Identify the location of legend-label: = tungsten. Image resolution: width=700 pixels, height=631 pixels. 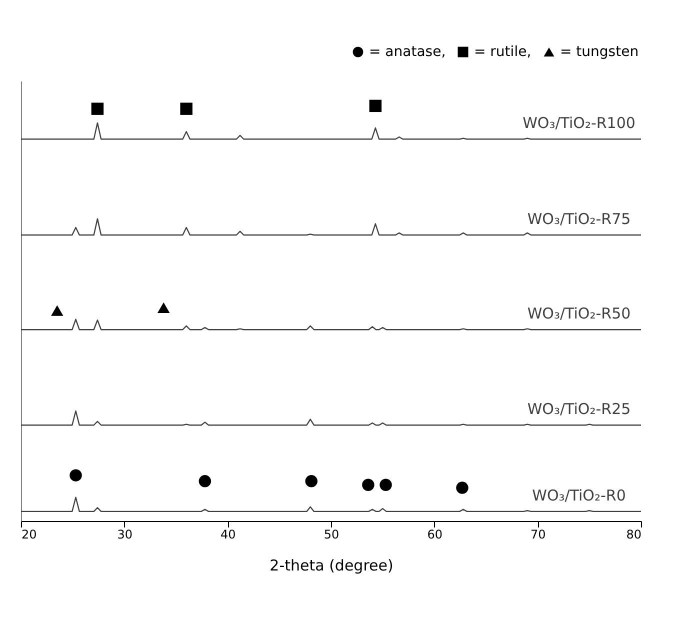
(599, 52).